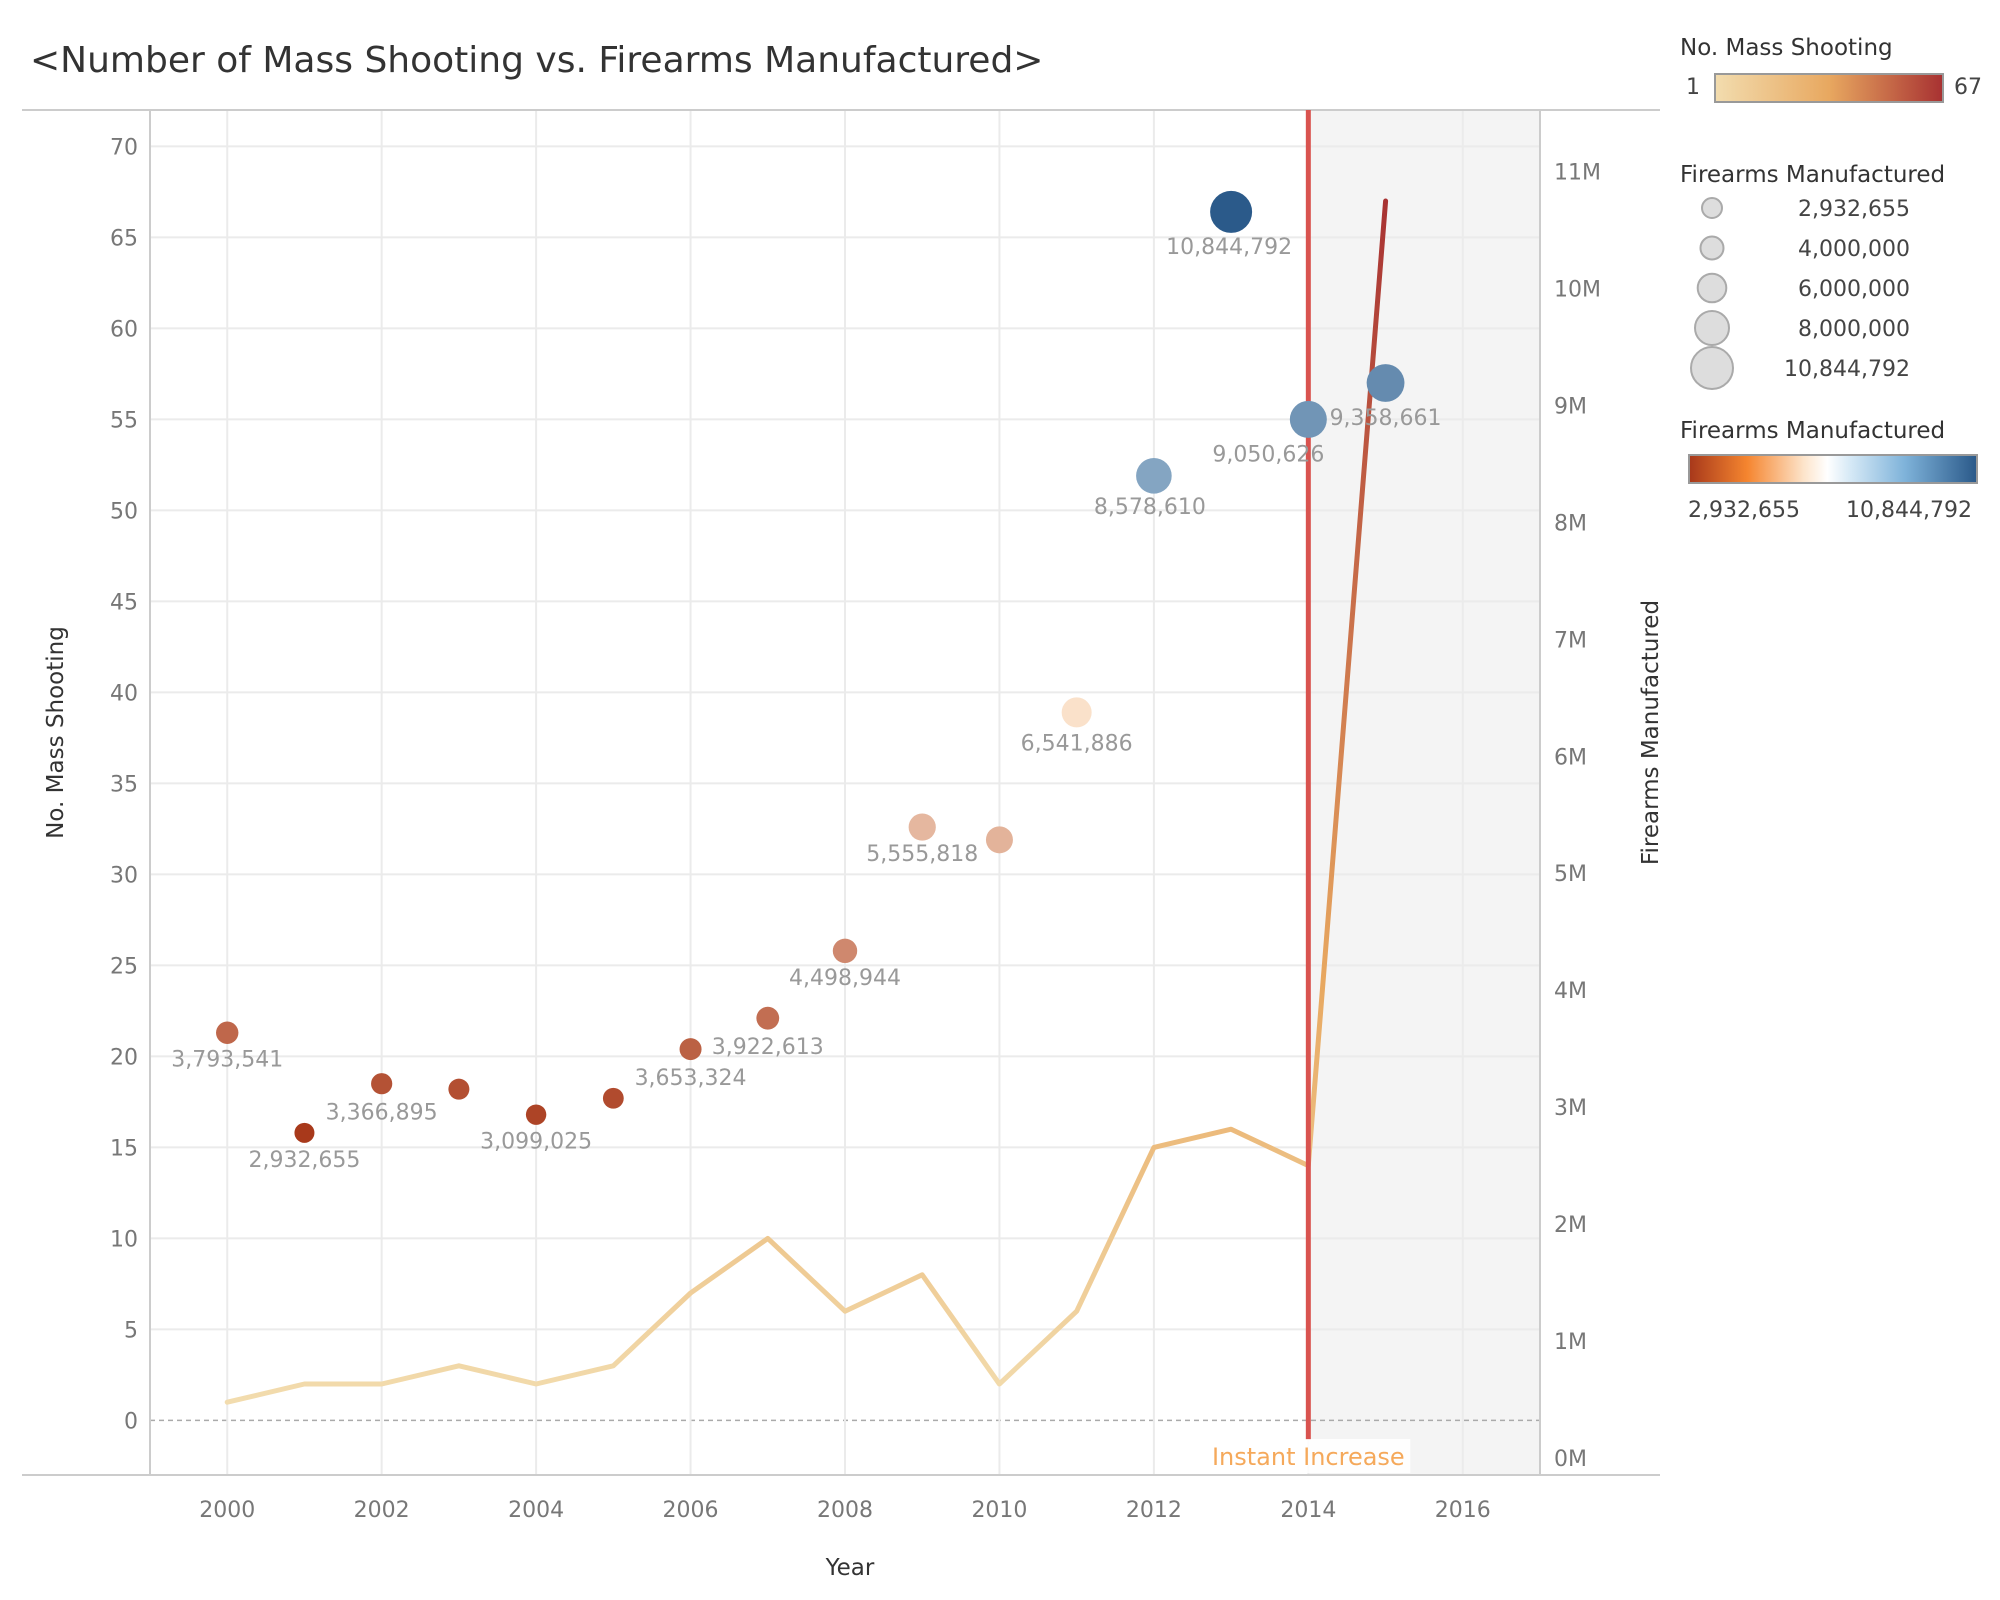 This screenshot has width=2000, height=1600. I want to click on y-right-tick-label: 0M, so click(1570, 1459).